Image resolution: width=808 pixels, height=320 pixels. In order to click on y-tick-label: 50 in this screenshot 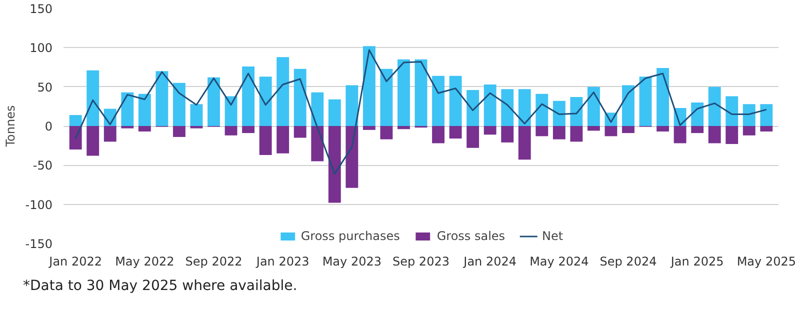, I will do `click(45, 87)`.